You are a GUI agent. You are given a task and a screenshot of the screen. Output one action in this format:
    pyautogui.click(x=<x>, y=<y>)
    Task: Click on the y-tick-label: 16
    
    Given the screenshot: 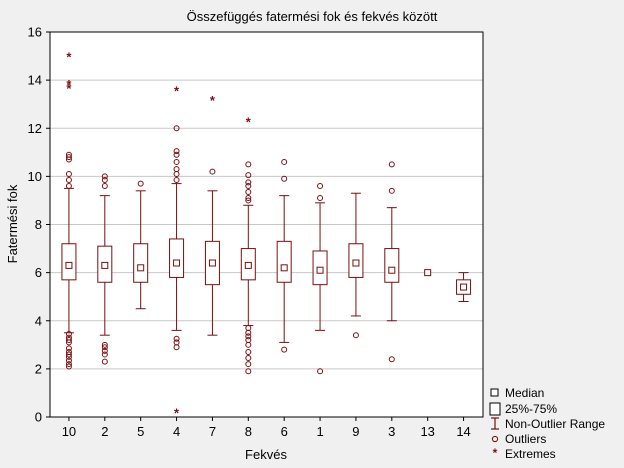 What is the action you would take?
    pyautogui.click(x=35, y=32)
    